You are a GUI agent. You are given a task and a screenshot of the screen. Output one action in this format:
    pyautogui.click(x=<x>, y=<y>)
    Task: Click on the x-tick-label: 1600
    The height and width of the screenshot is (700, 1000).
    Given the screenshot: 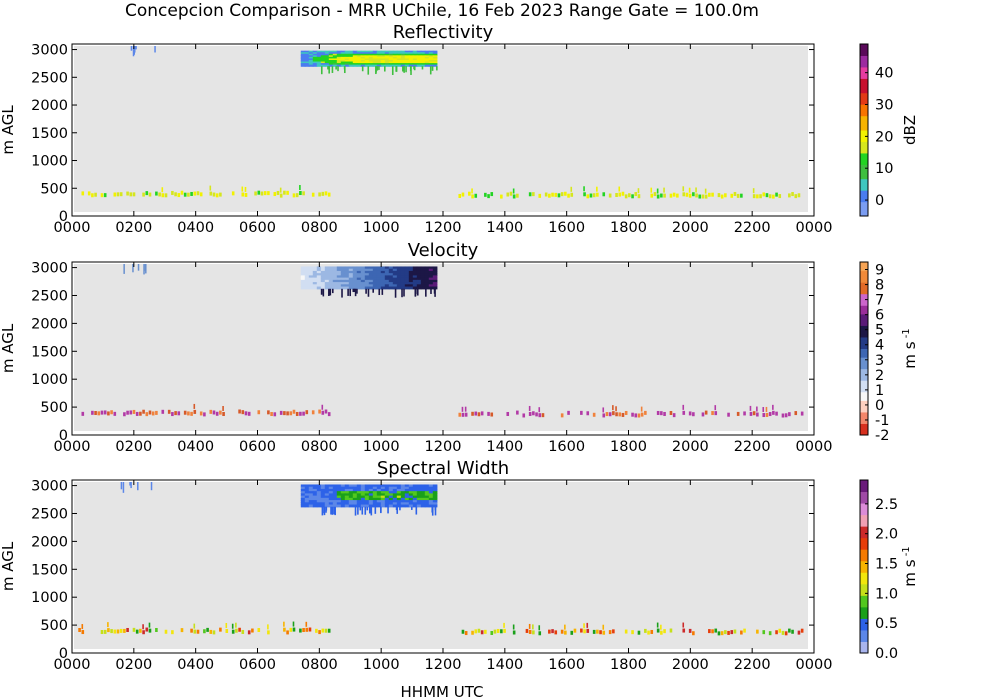 What is the action you would take?
    pyautogui.click(x=566, y=447)
    